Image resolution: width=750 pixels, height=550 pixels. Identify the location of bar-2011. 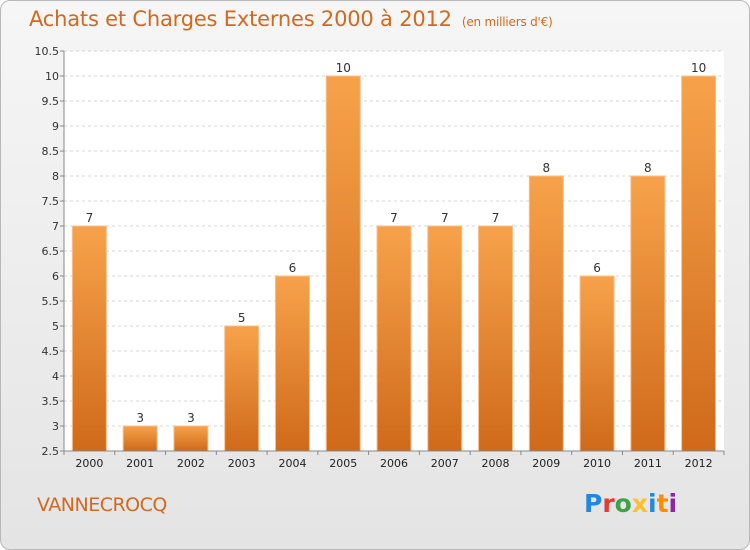
(648, 313).